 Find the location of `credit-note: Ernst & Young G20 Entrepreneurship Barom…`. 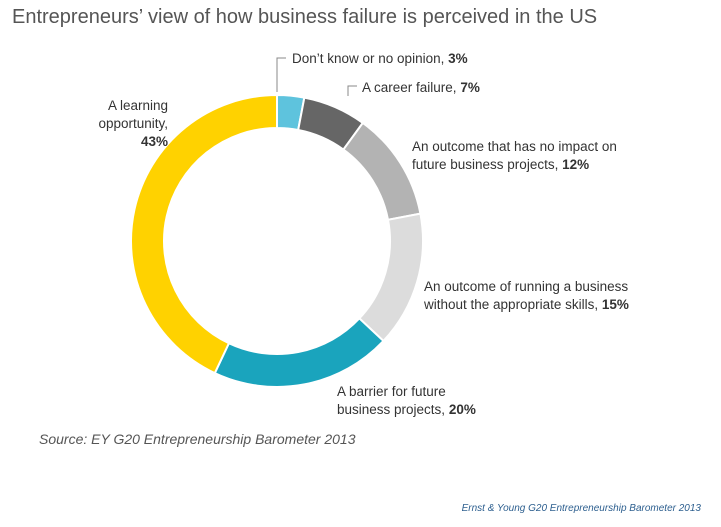

credit-note: Ernst & Young G20 Entrepreneurship Barom… is located at coordinates (581, 508).